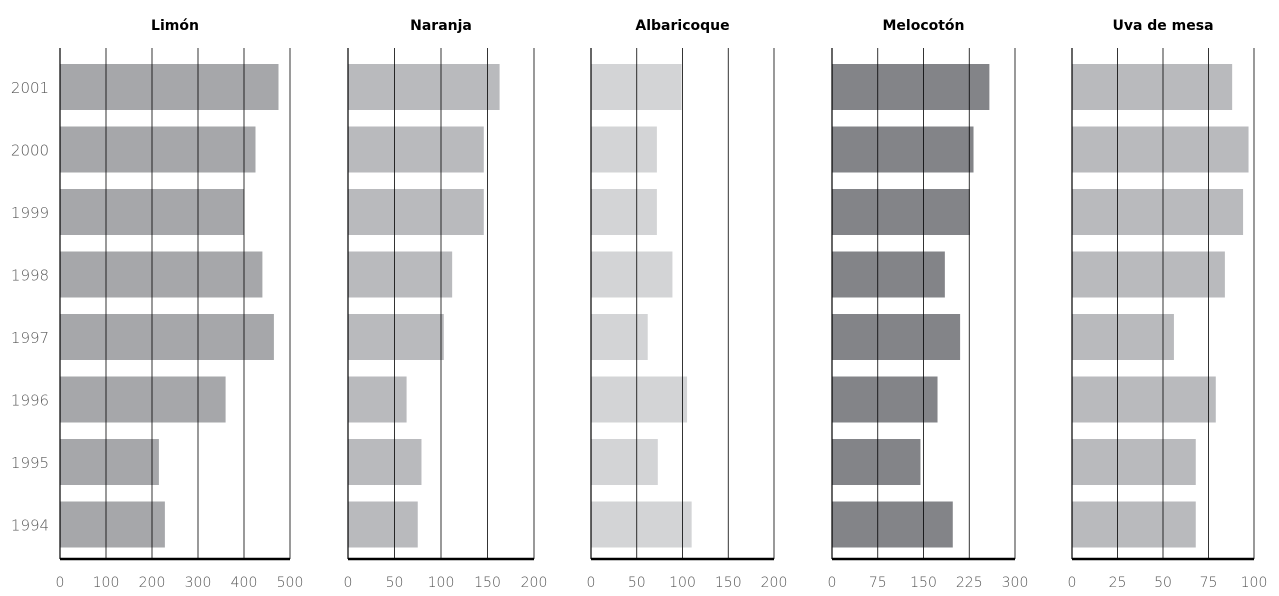  Describe the element at coordinates (30, 526) in the screenshot. I see `year-label-1994: 1994` at that location.